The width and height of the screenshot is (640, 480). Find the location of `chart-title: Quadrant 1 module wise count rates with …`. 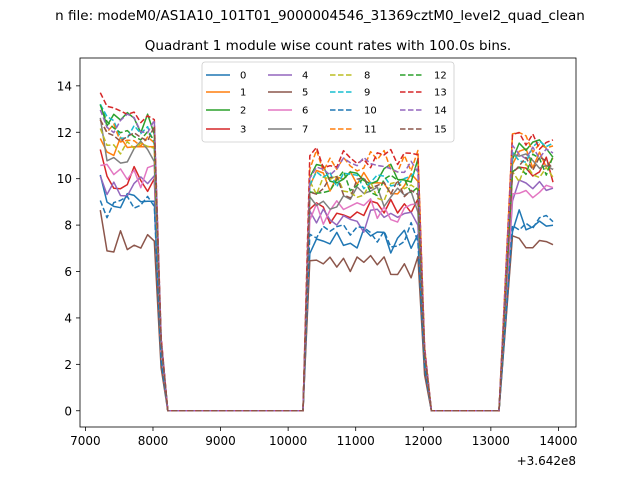

chart-title: Quadrant 1 module wise count rates with … is located at coordinates (328, 46).